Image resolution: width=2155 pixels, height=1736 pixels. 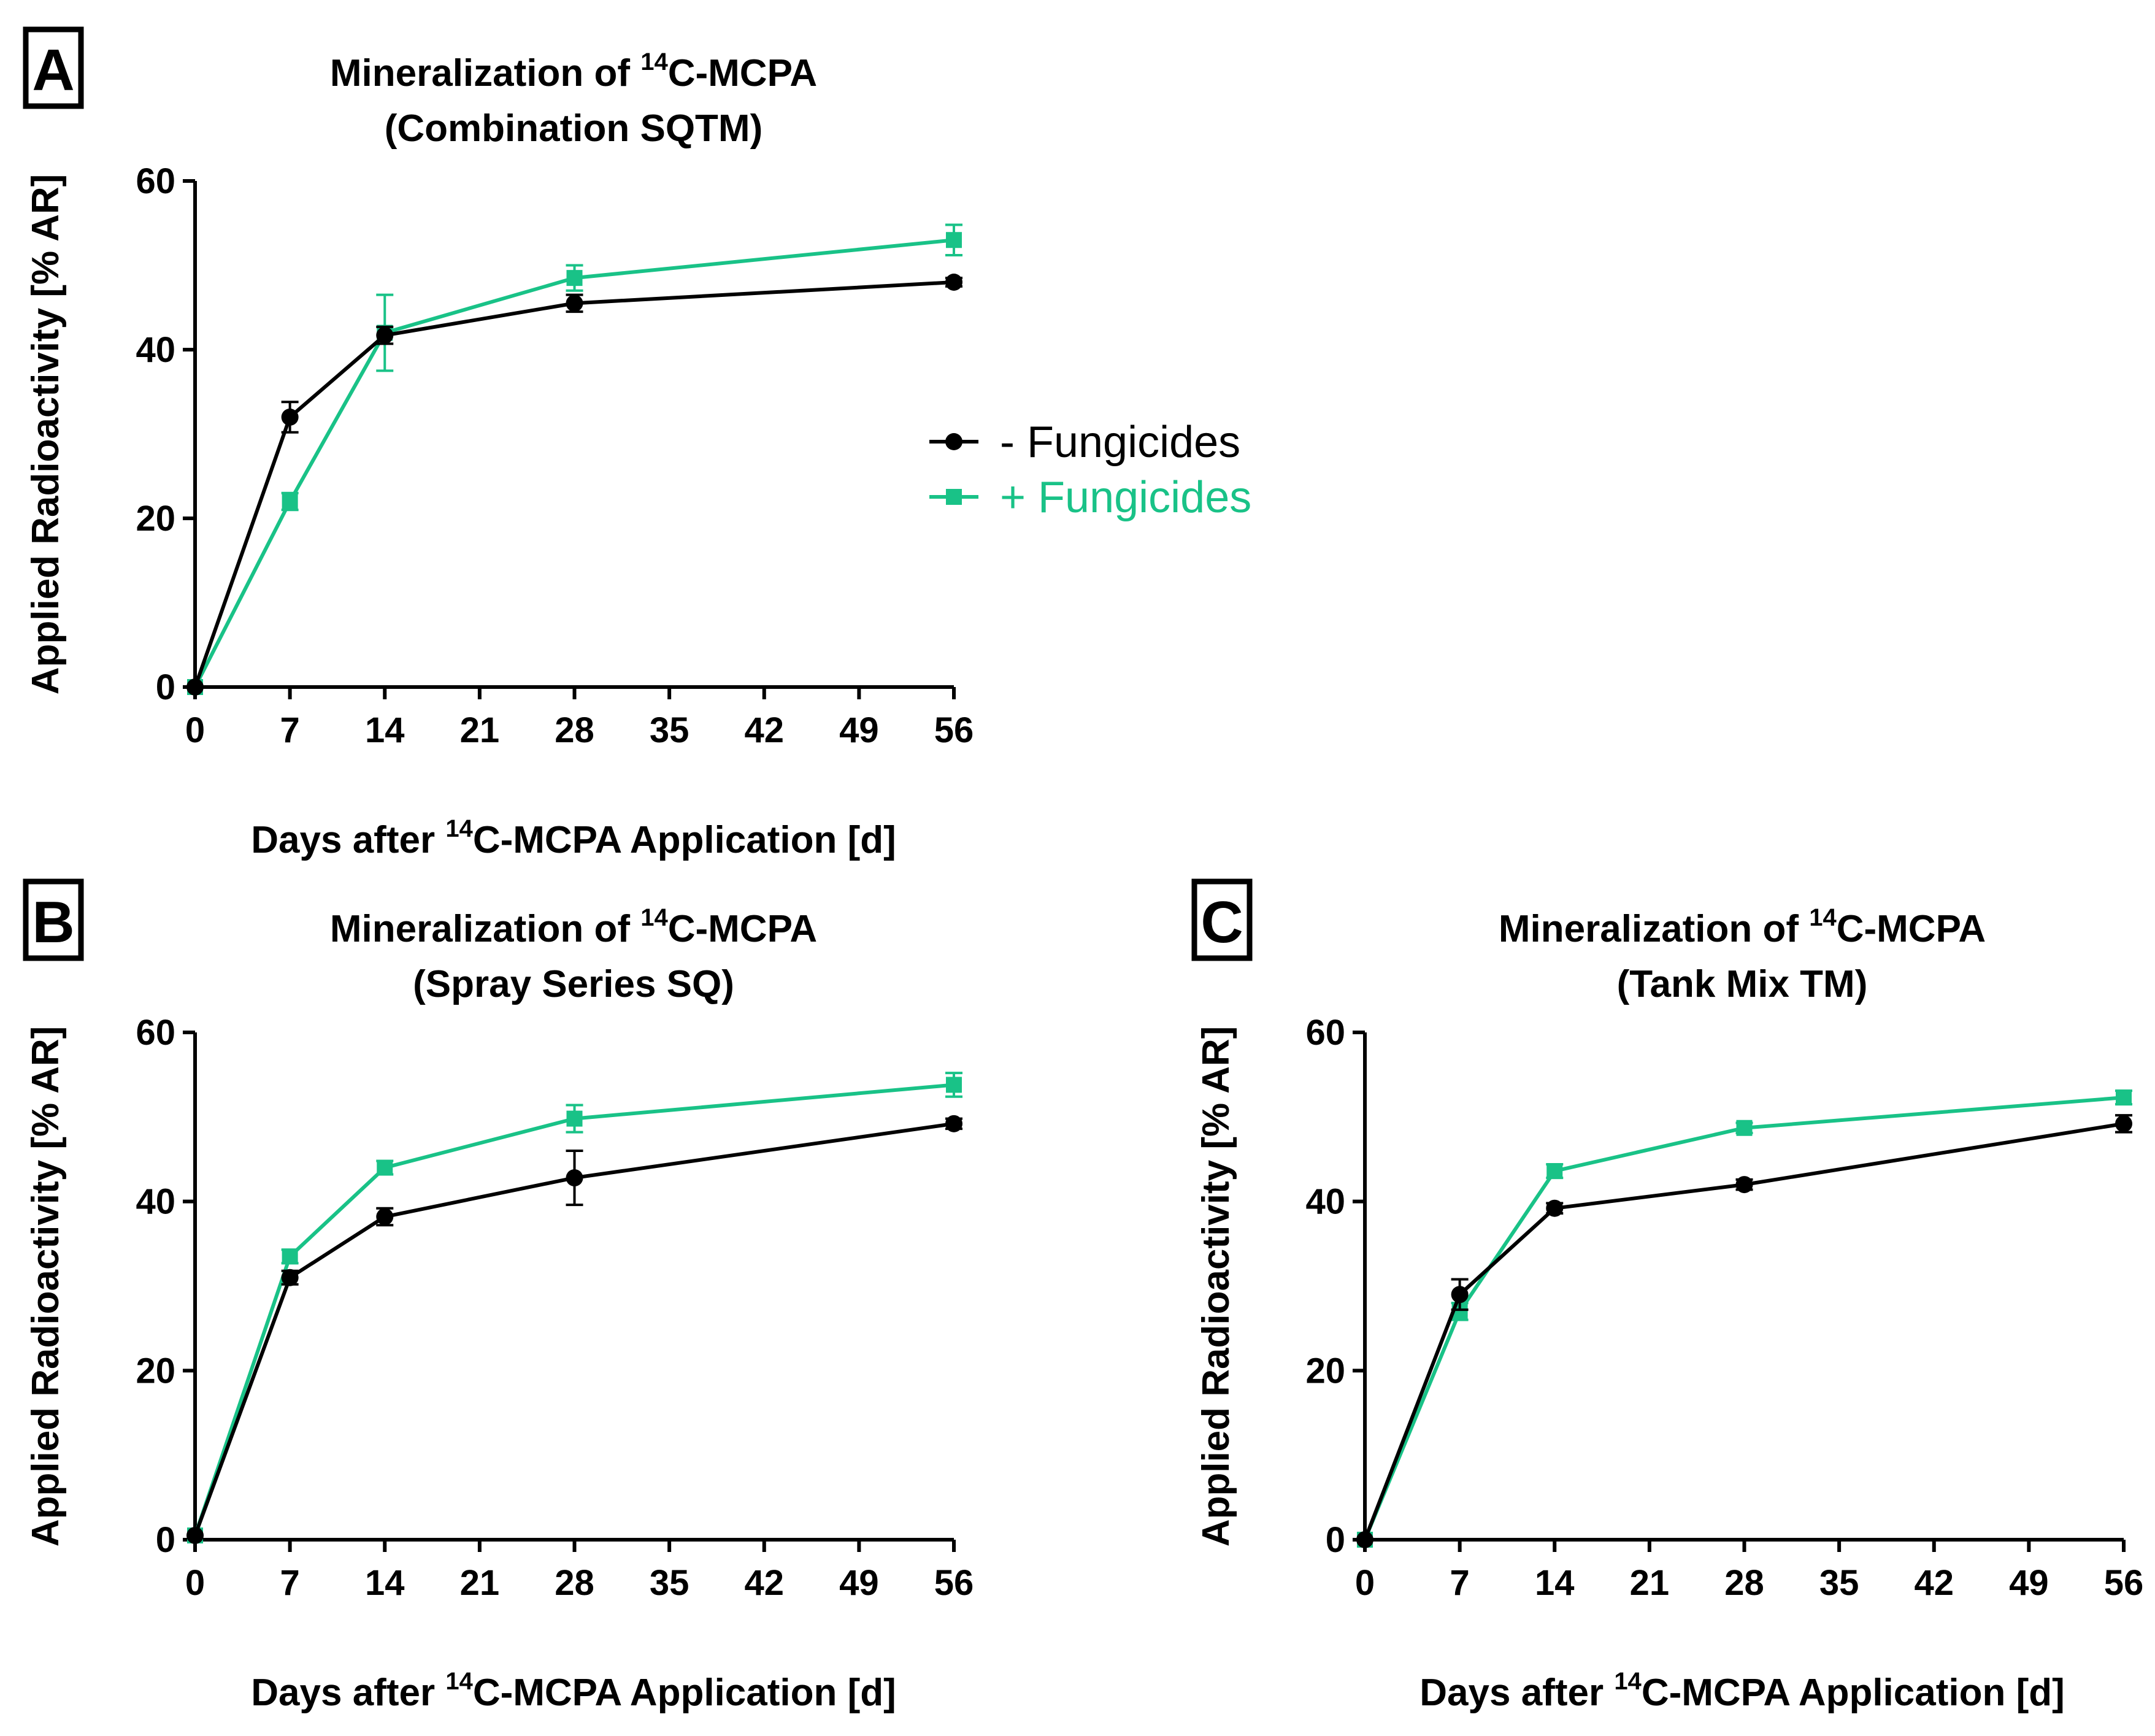 I want to click on legend-label-plus: + Fungicides, so click(x=1125, y=497).